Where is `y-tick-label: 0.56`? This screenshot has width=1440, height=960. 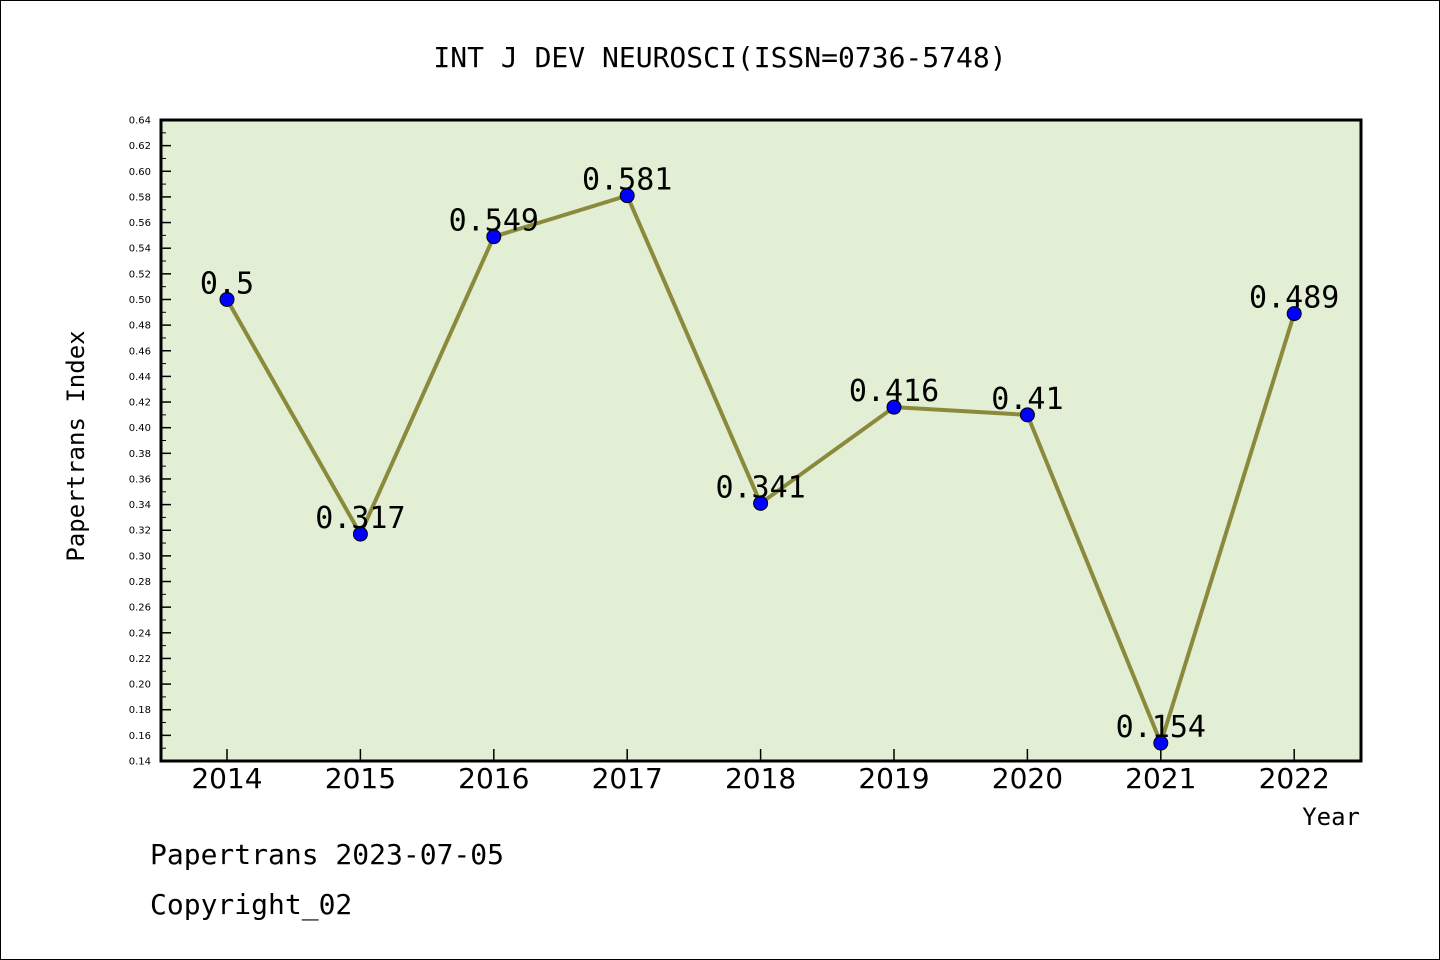
y-tick-label: 0.56 is located at coordinates (140, 223).